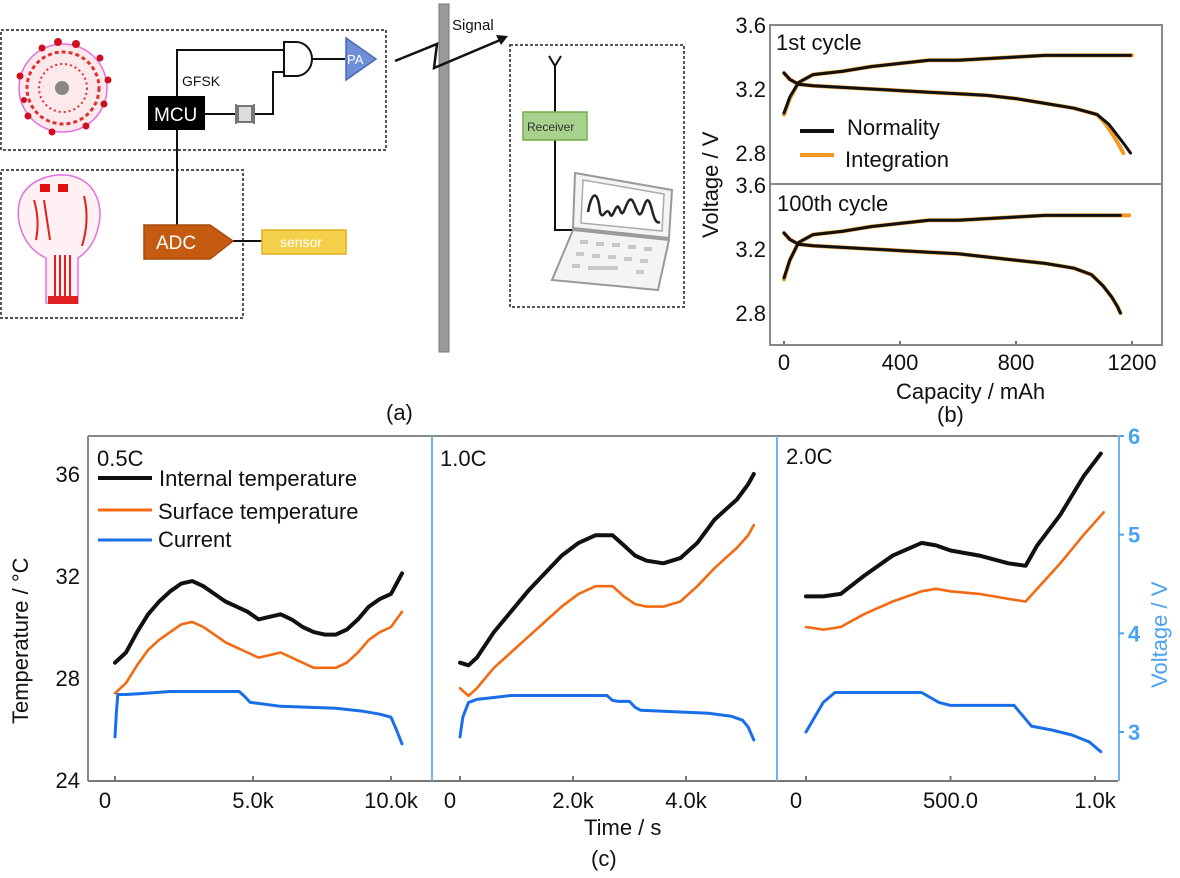  I want to click on legend-label-integration: Integration, so click(897, 159).